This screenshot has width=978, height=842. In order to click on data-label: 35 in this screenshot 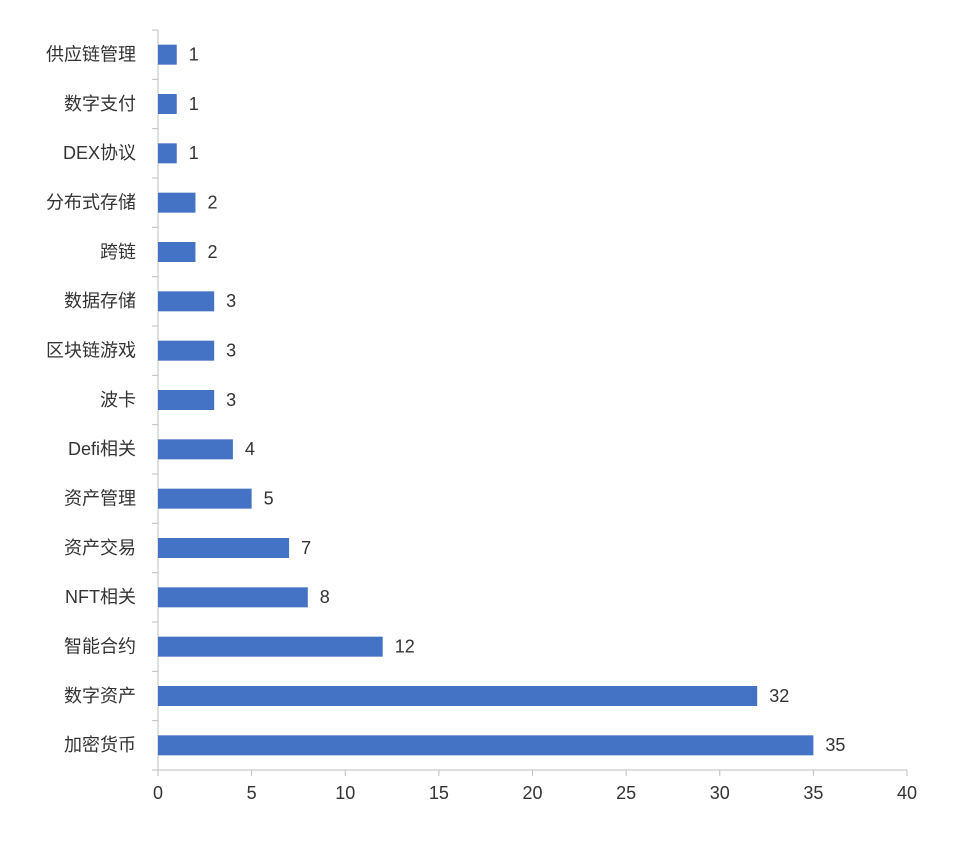, I will do `click(835, 745)`.